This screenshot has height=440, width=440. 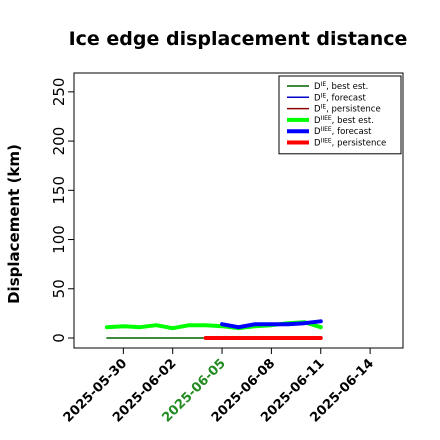 I want to click on y-axis-label: Displacement (km), so click(x=14, y=224).